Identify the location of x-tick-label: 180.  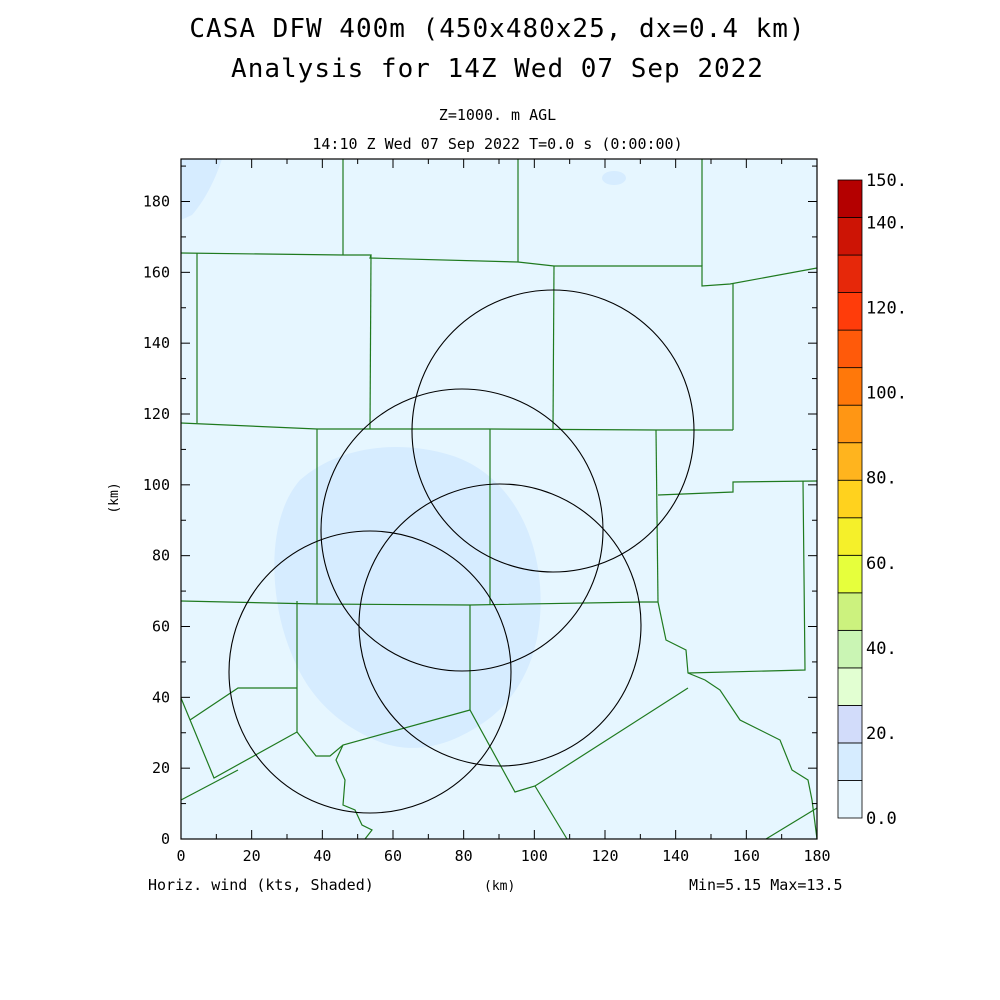
(816, 856).